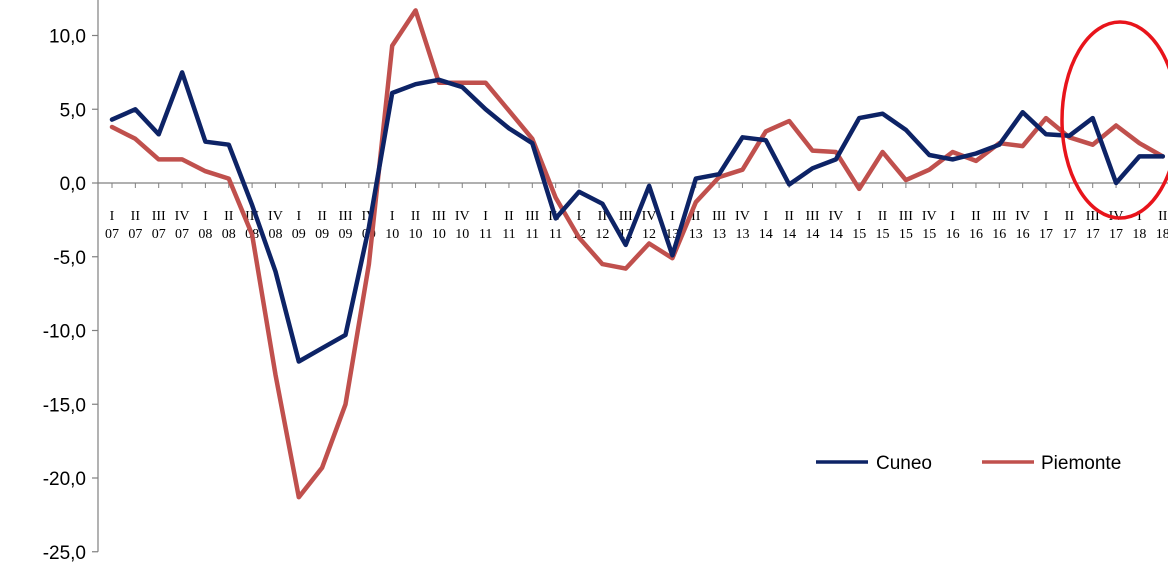  I want to click on y-tick-label: 0,0, so click(73, 184).